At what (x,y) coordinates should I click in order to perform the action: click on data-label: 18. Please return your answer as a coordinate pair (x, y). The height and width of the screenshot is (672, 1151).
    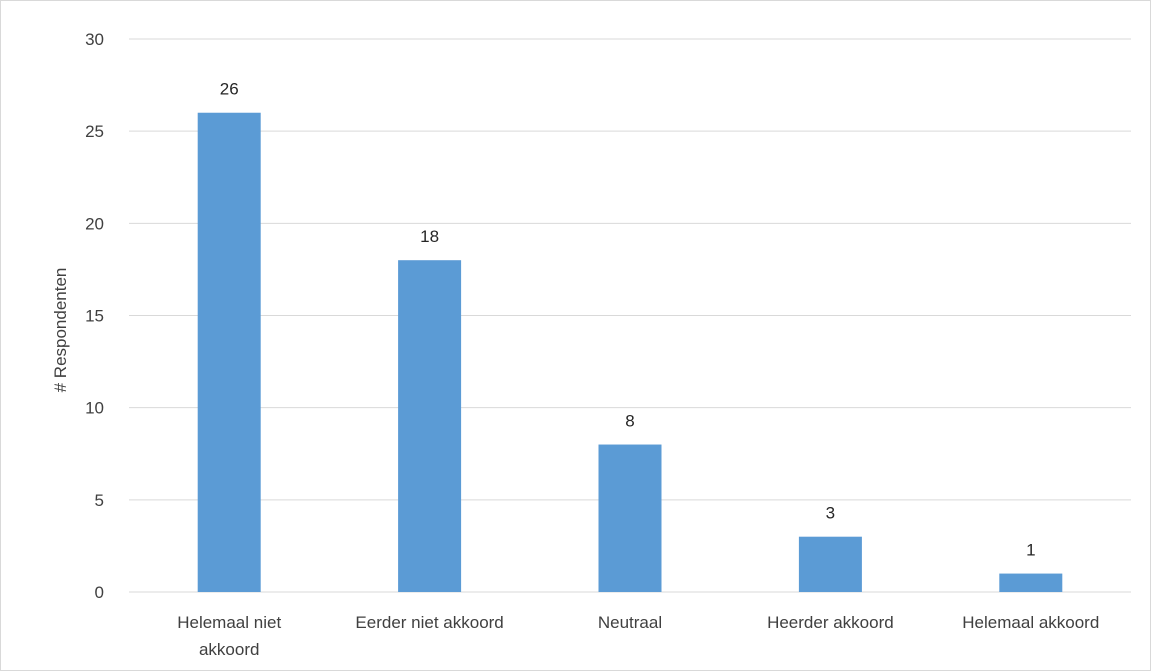
    Looking at the image, I should click on (429, 236).